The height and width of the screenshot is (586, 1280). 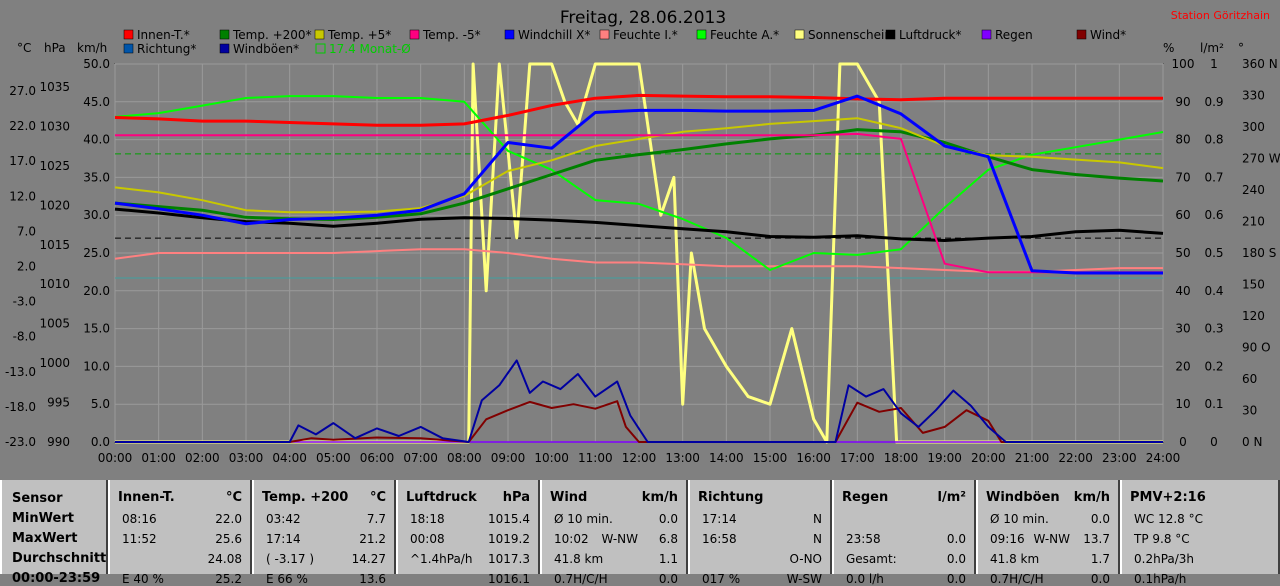 I want to click on cell-left: TP 9.8 °C, so click(x=1162, y=539).